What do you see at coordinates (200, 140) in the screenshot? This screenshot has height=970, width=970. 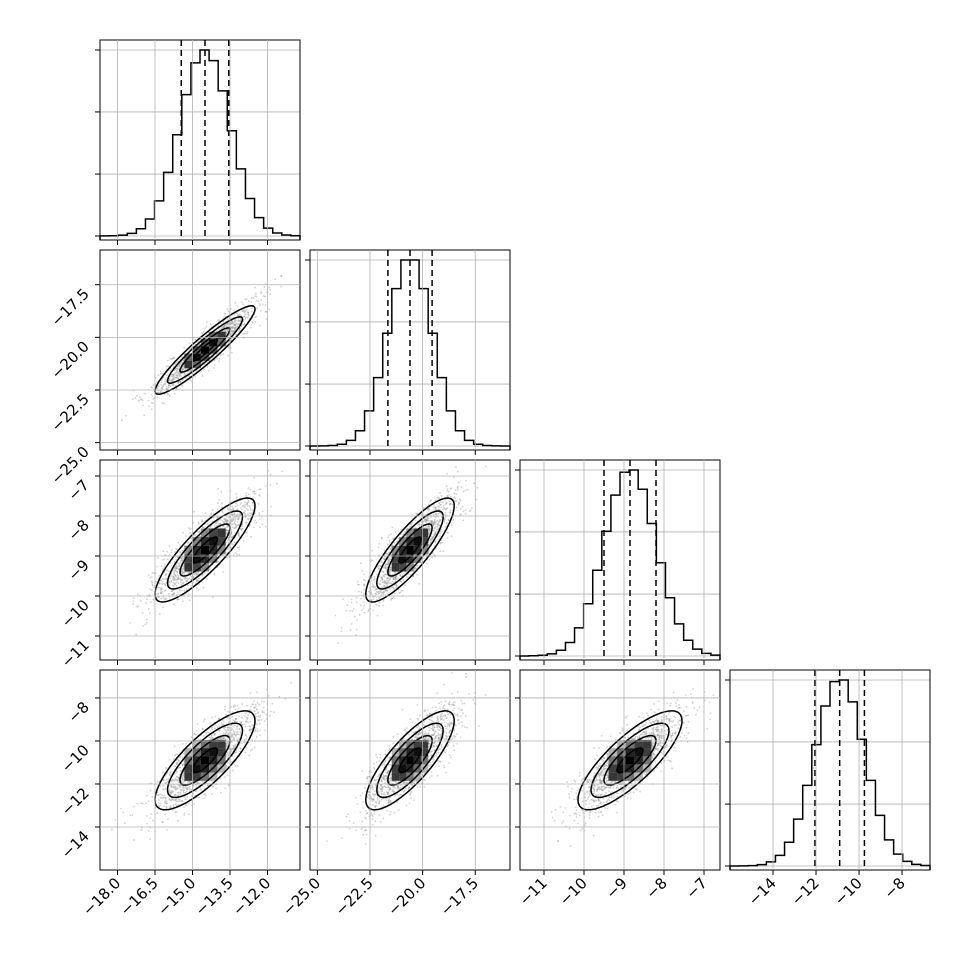 I see `panel-frame` at bounding box center [200, 140].